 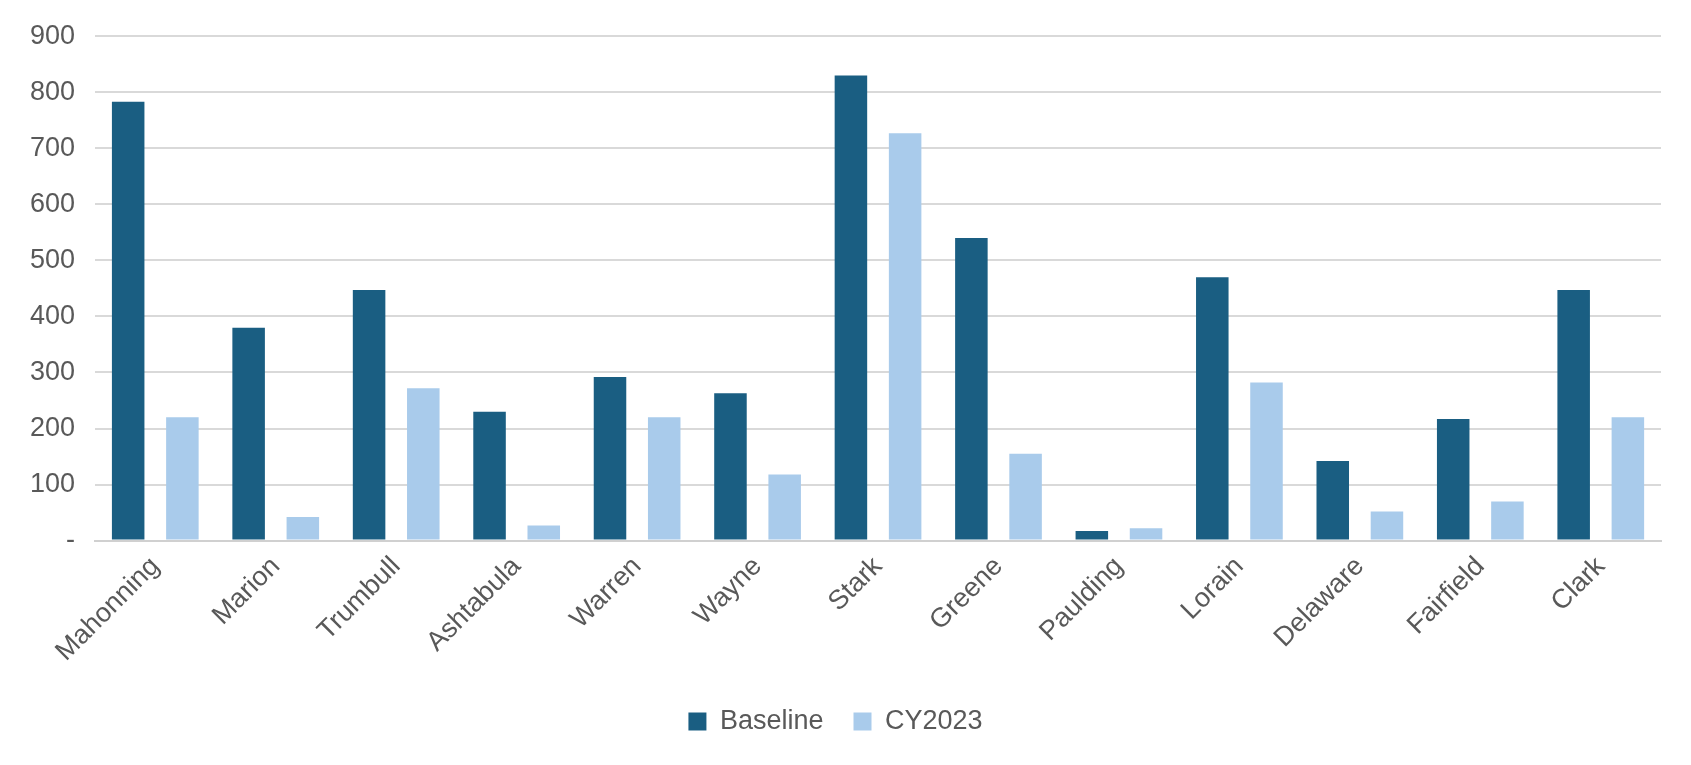 What do you see at coordinates (52, 34) in the screenshot?
I see `y-tick-label: 900` at bounding box center [52, 34].